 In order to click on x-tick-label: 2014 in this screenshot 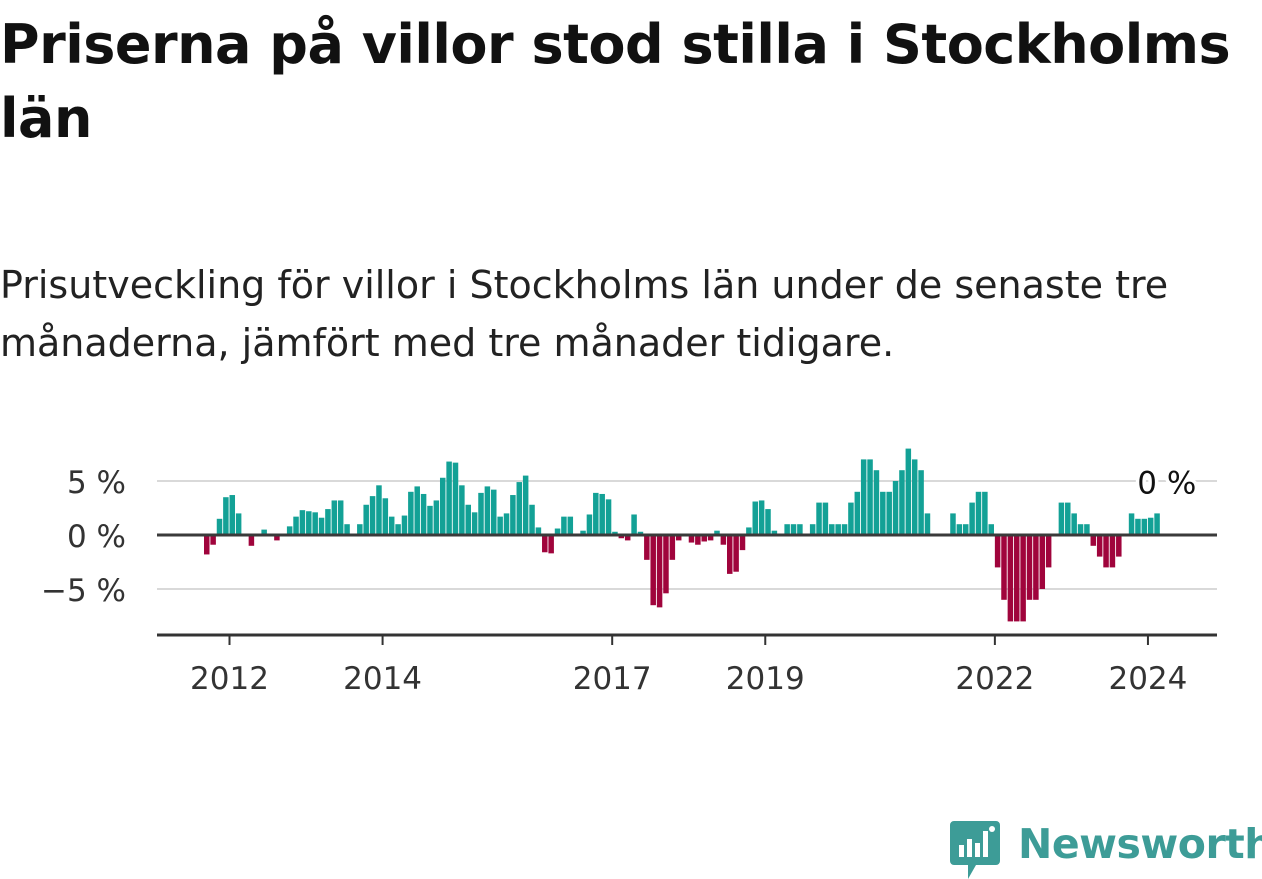, I will do `click(382, 679)`.